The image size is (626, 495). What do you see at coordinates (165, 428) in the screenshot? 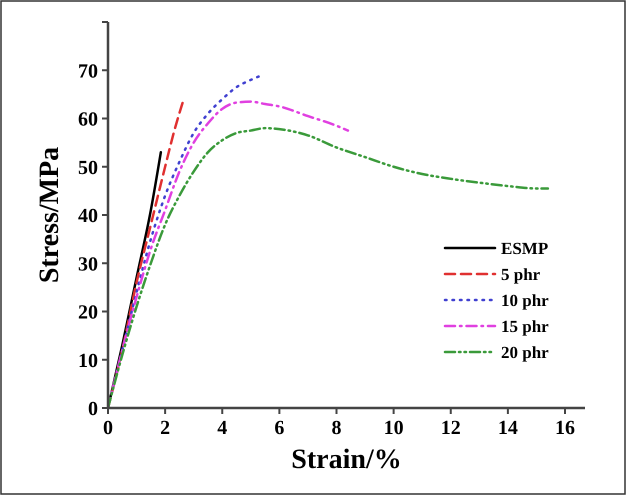
I see `x-tick-label: 2` at bounding box center [165, 428].